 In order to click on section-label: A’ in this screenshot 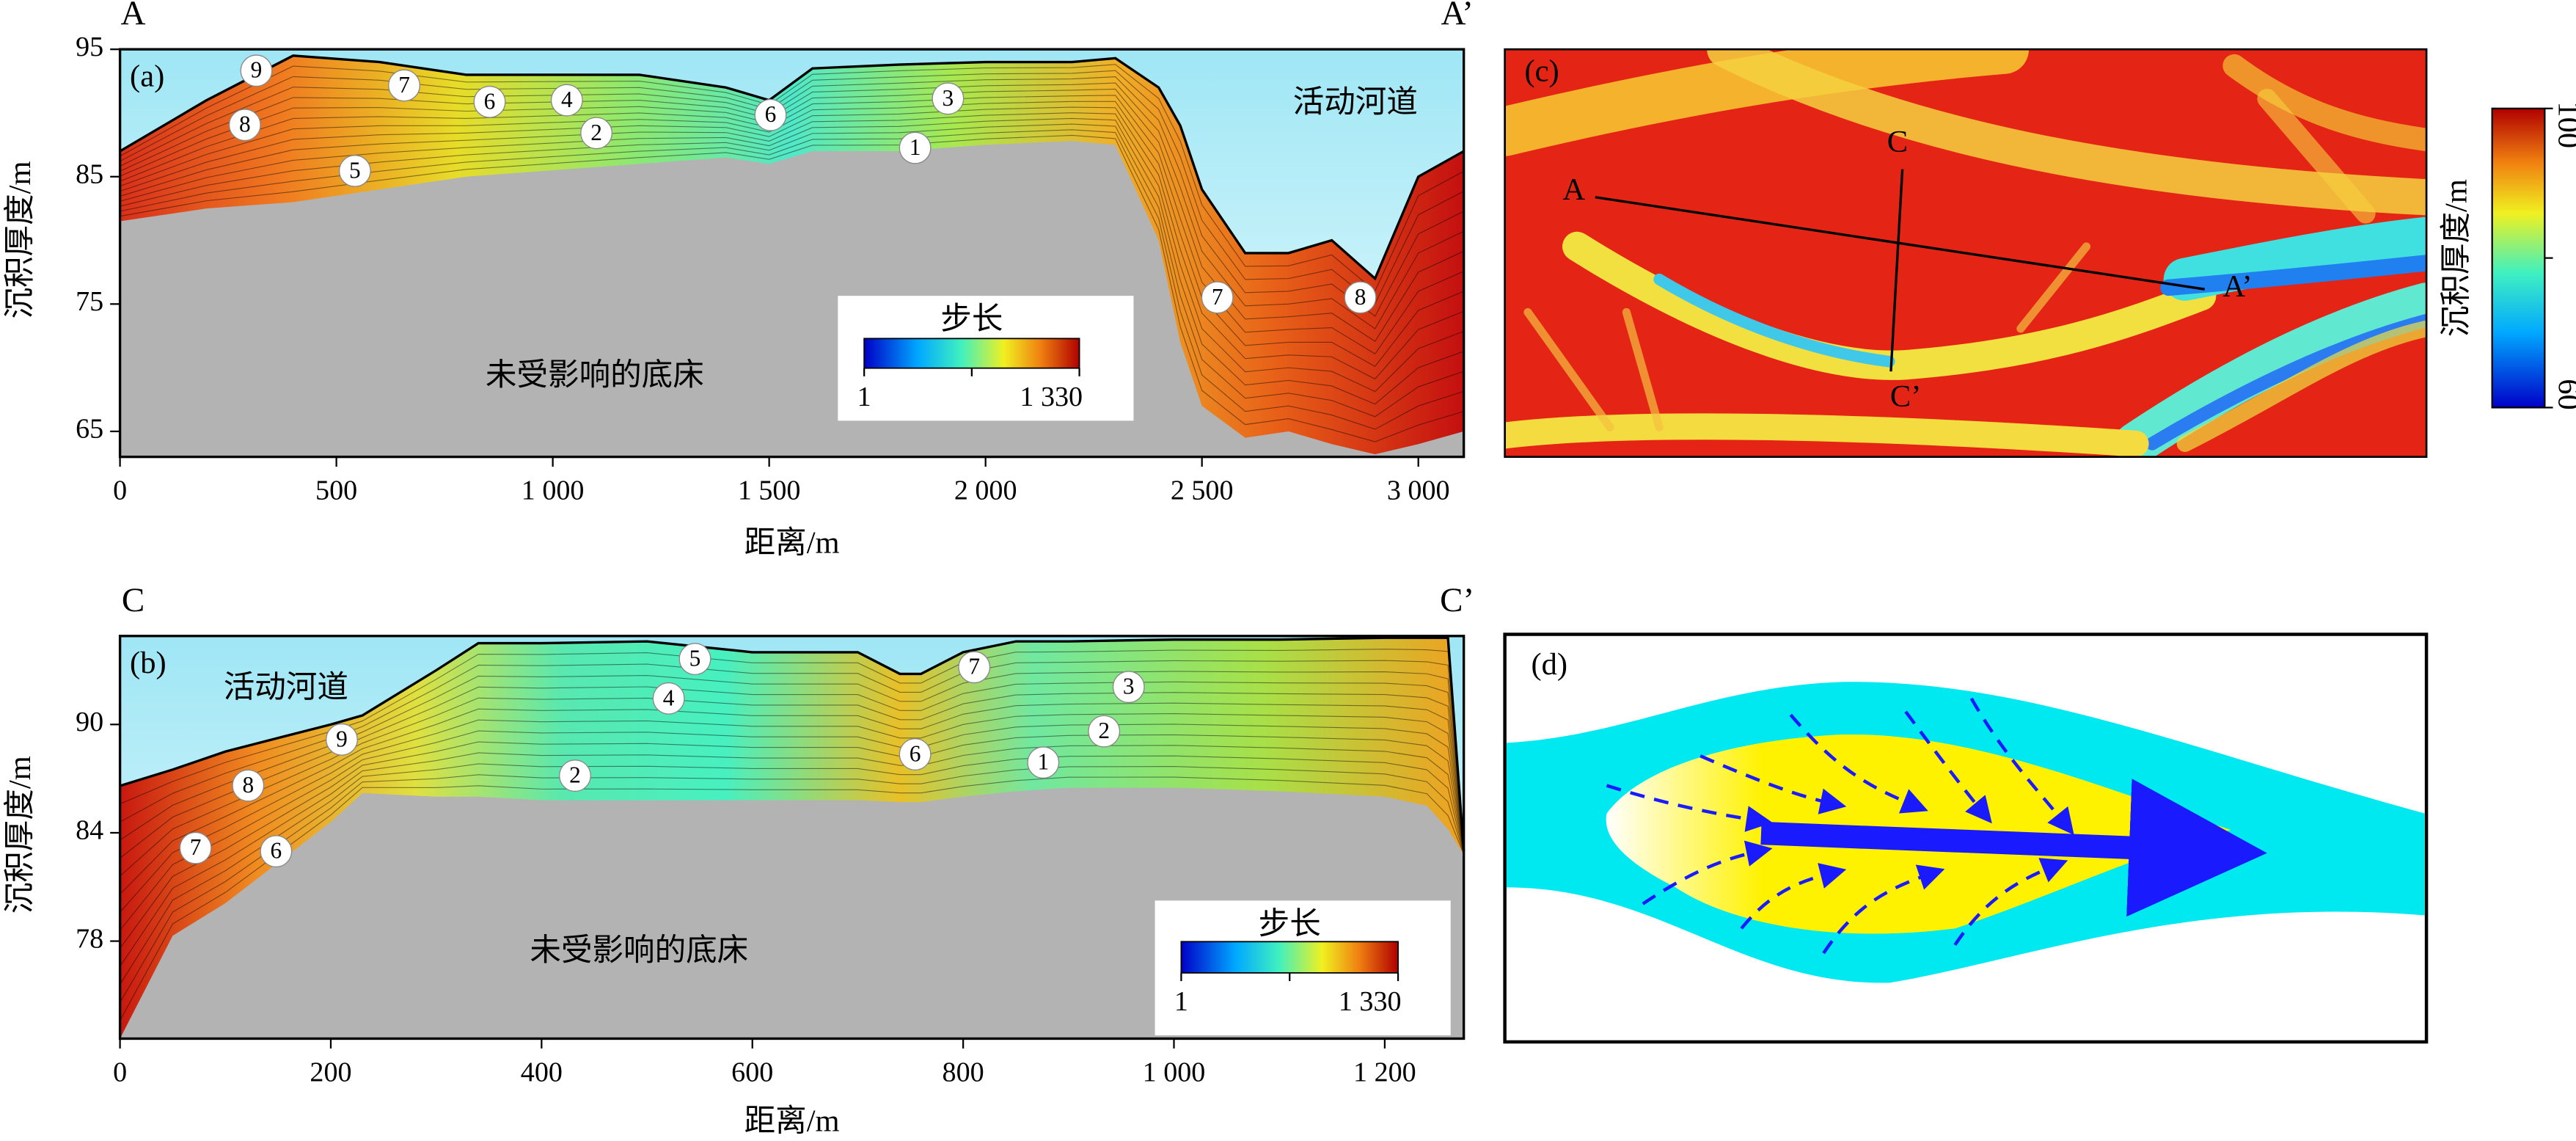, I will do `click(1457, 16)`.